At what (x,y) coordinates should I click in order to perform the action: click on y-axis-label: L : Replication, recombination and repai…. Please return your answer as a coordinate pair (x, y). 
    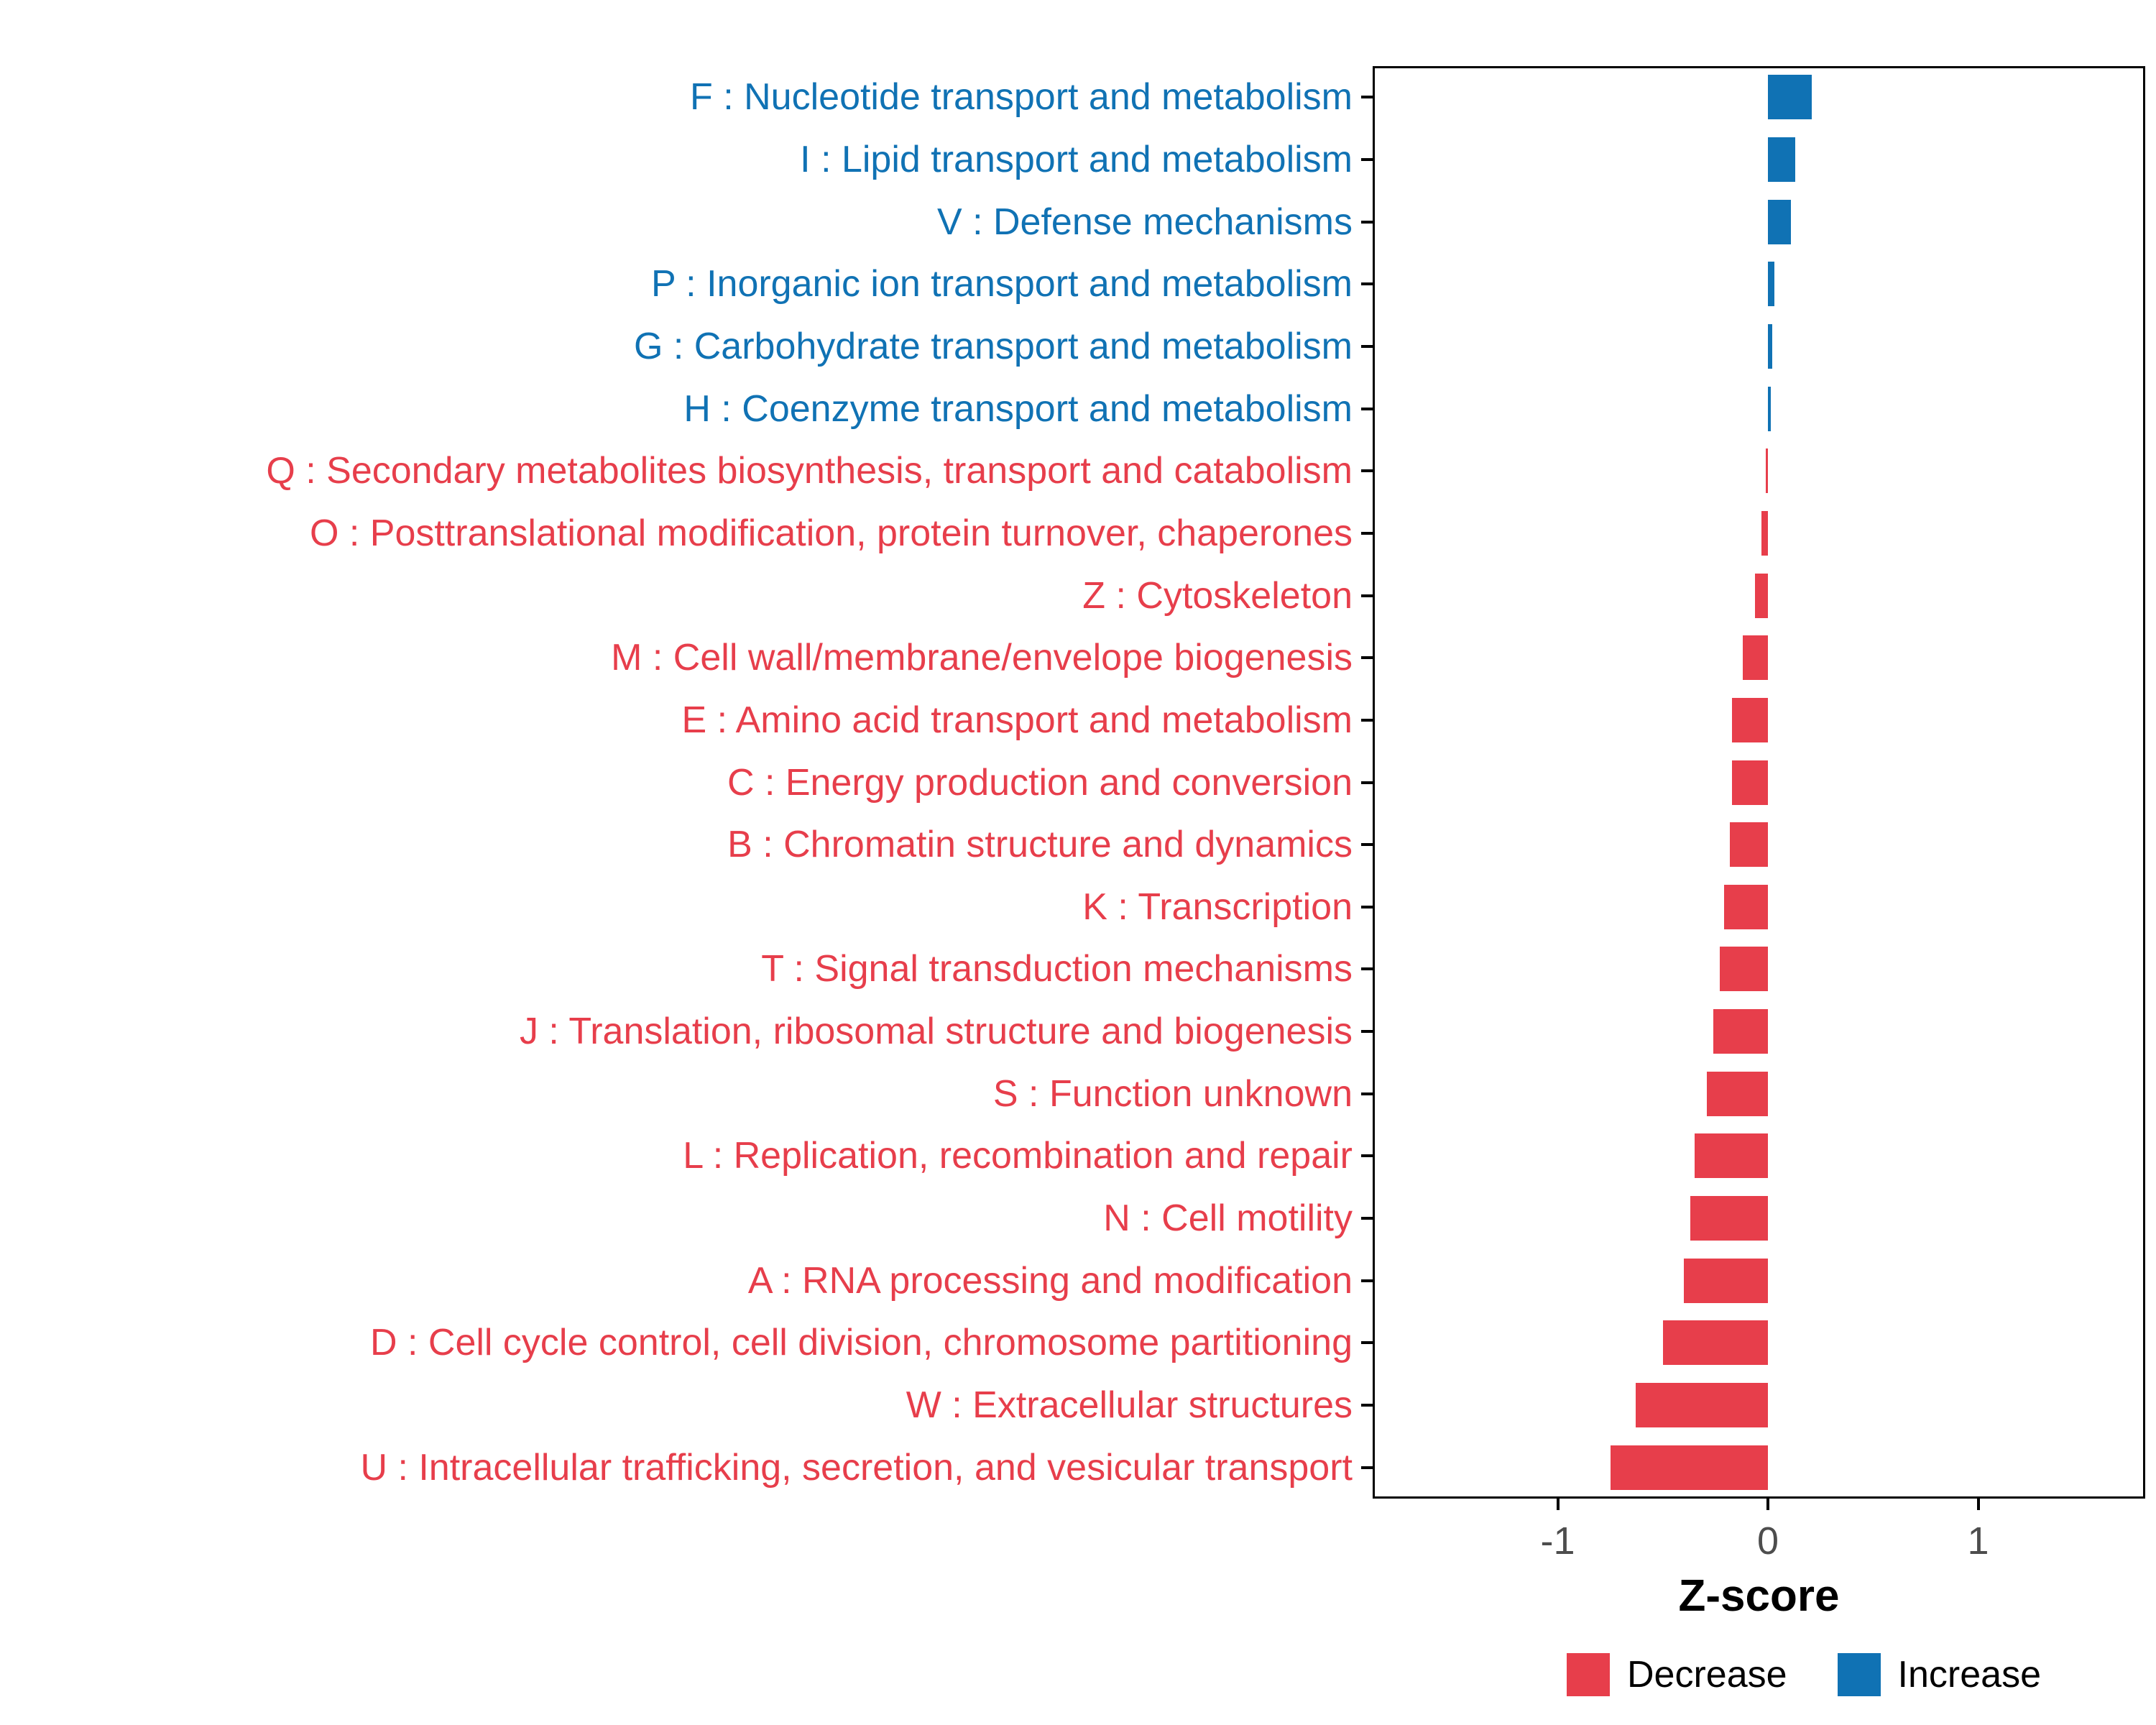
    Looking at the image, I should click on (1018, 1156).